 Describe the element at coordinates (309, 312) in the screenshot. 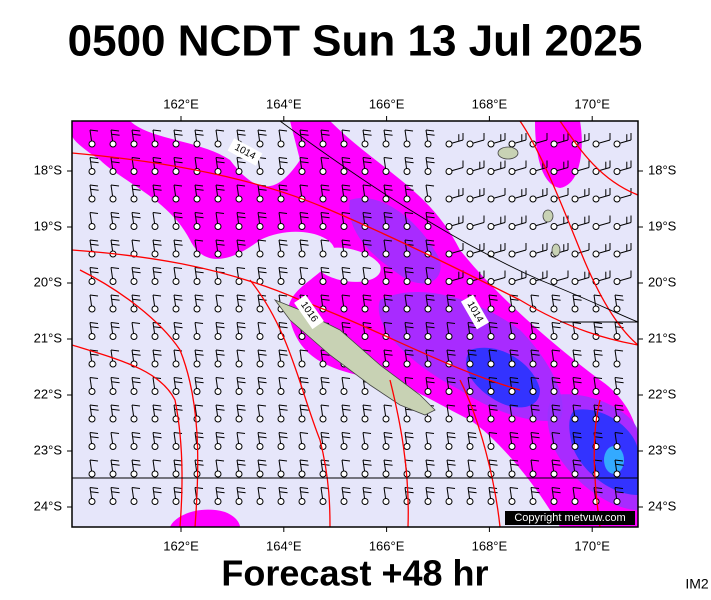

I see `label-bg` at that location.